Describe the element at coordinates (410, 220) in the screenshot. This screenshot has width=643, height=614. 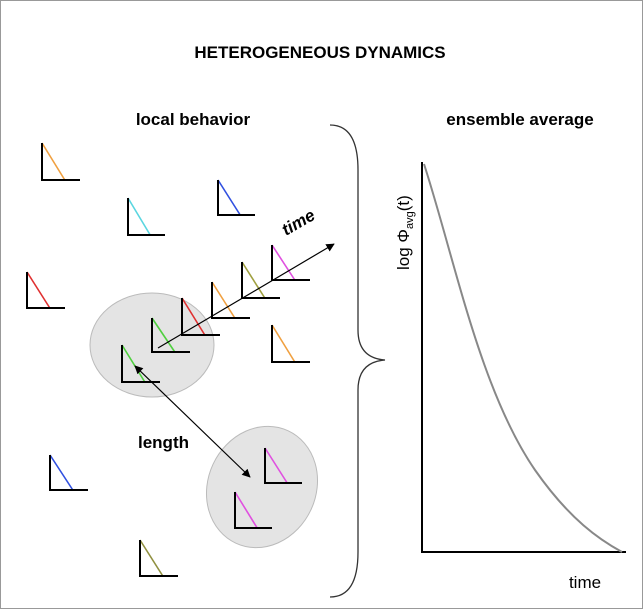
I see `y-label-sub: avg` at that location.